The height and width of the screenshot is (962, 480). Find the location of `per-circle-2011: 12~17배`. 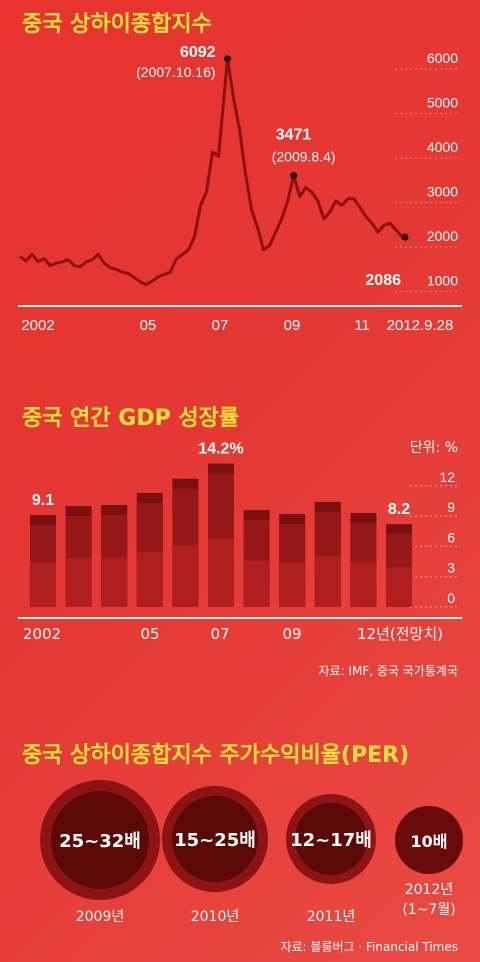

per-circle-2011: 12~17배 is located at coordinates (331, 839).